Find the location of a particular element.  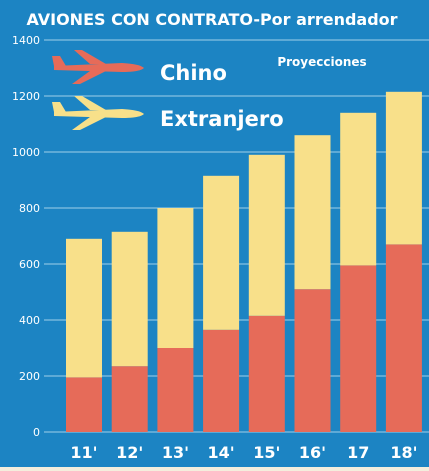

x-tick-label: 13' is located at coordinates (175, 452).